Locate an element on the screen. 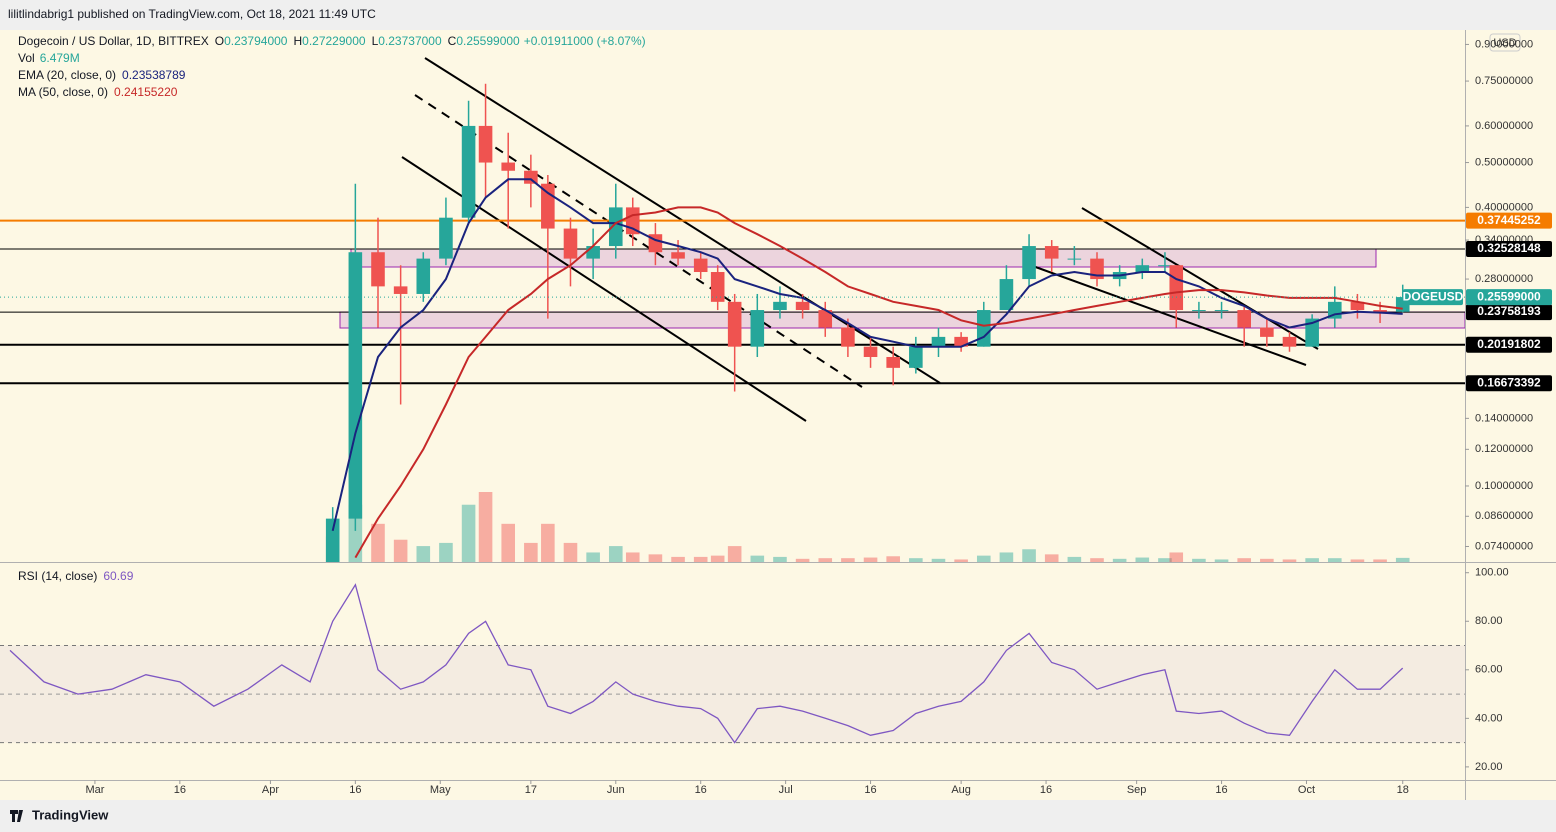 The height and width of the screenshot is (832, 1556). ma-value: 0.24155220 is located at coordinates (146, 92).